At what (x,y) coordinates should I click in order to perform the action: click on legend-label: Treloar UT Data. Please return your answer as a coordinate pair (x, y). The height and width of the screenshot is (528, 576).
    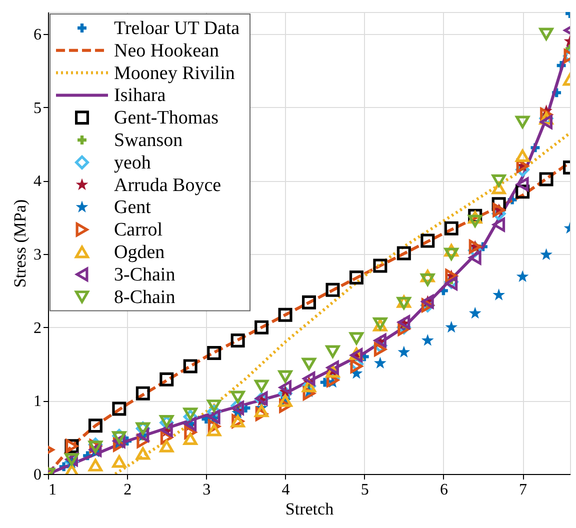
    Looking at the image, I should click on (177, 28).